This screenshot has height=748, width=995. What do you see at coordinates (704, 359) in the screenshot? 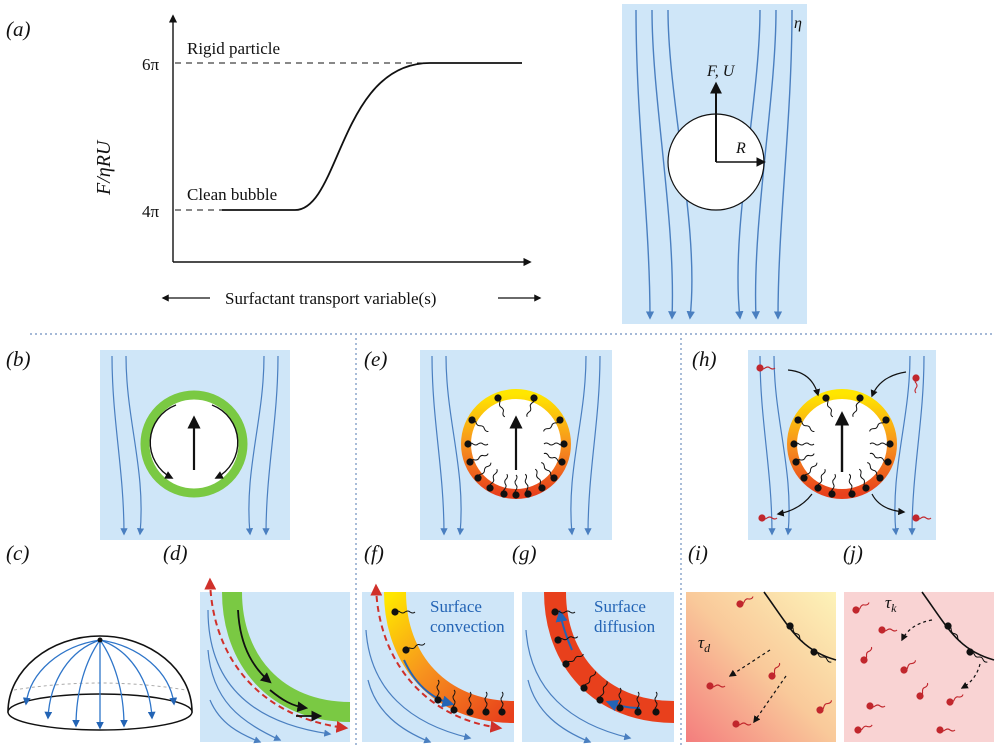
I see `panel-label-h: (h)` at bounding box center [704, 359].